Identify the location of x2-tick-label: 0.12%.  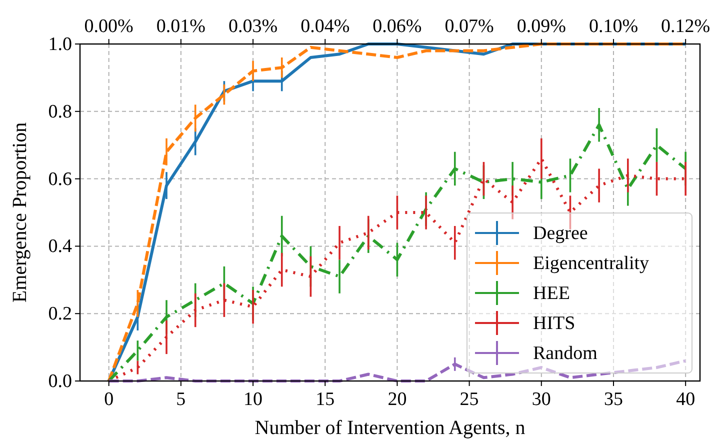
(685, 26).